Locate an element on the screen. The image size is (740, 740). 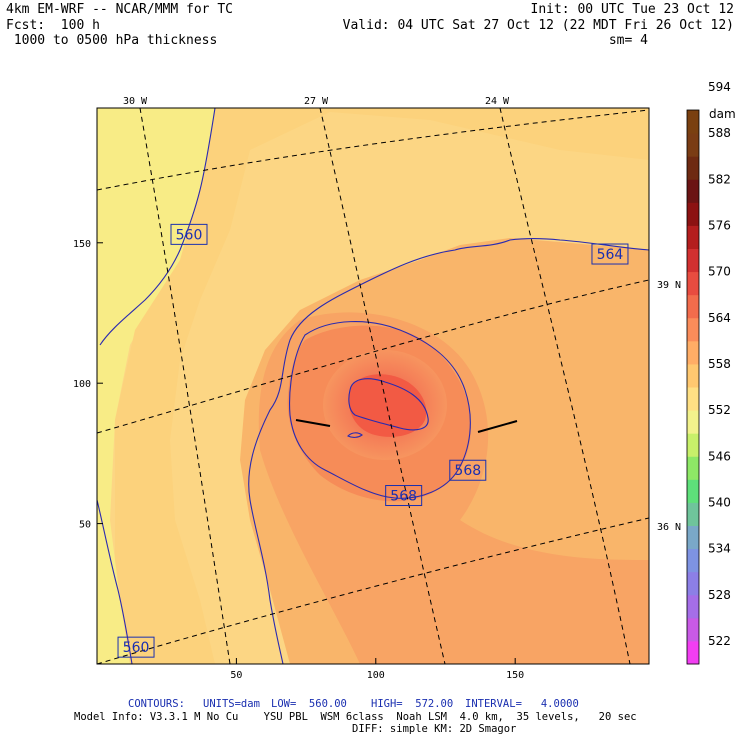
colorbar-label: 528 is located at coordinates (719, 595).